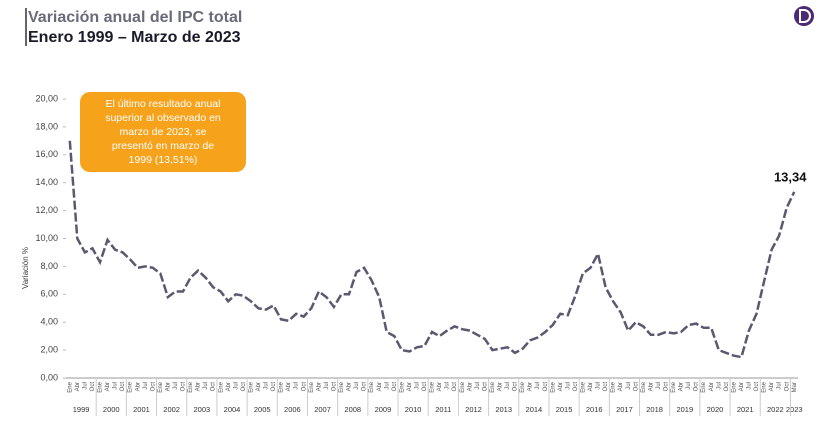 The image size is (825, 421). What do you see at coordinates (745, 409) in the screenshot?
I see `year-label: 2021` at bounding box center [745, 409].